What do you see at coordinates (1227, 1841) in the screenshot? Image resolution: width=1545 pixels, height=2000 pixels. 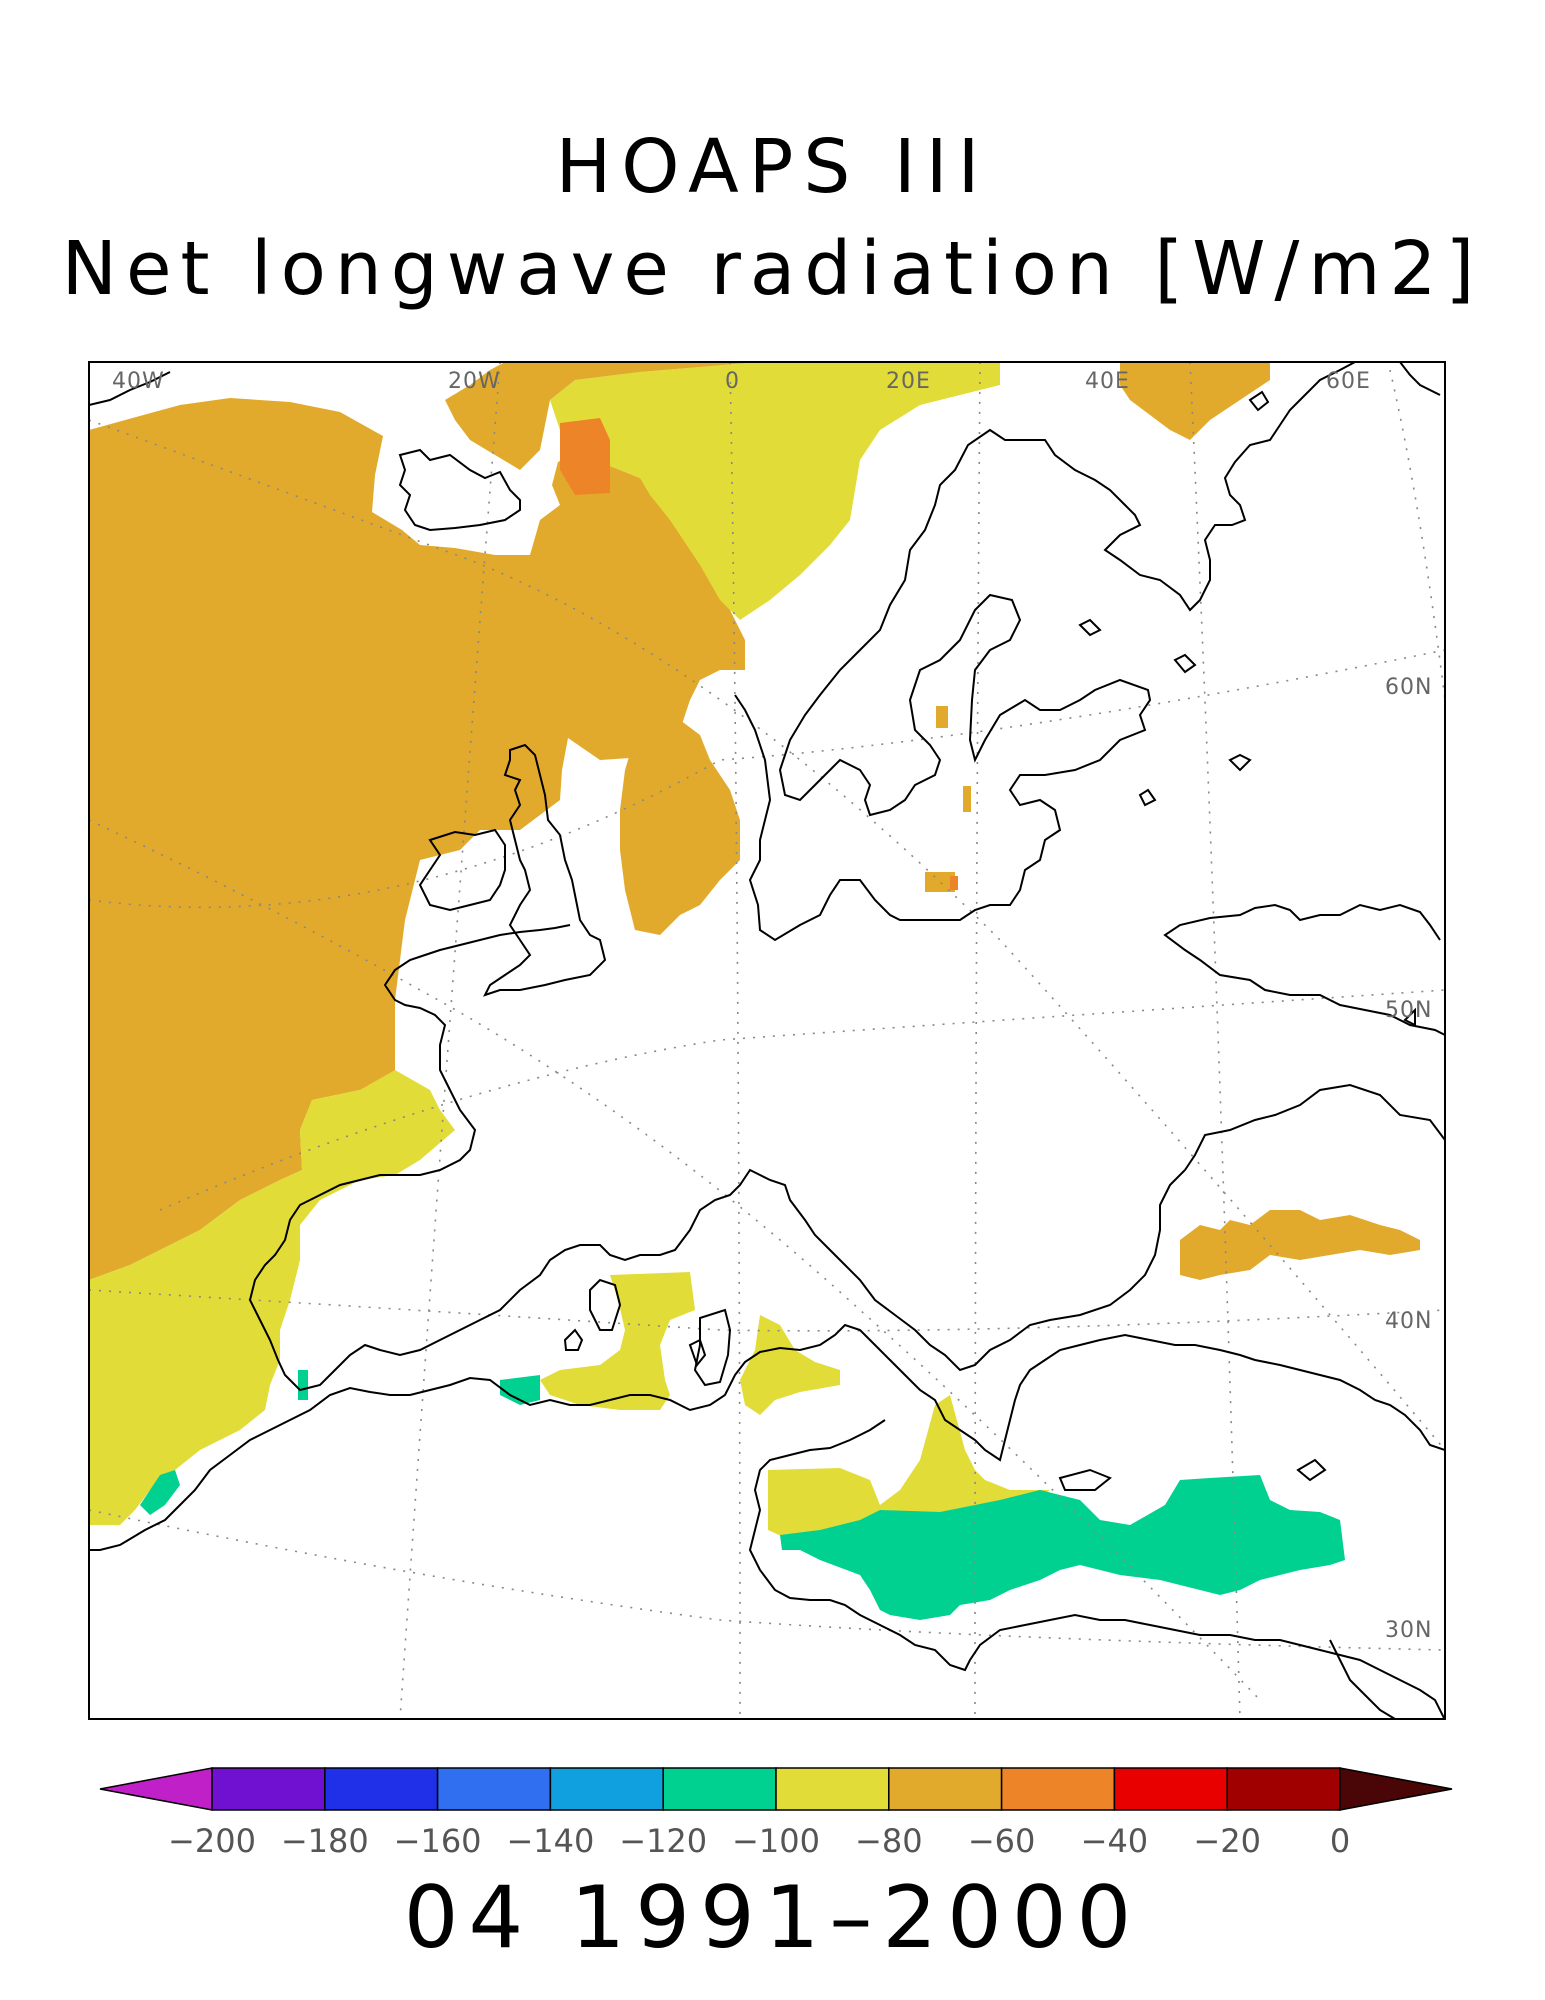 I see `colorbar-tick-label: −20` at bounding box center [1227, 1841].